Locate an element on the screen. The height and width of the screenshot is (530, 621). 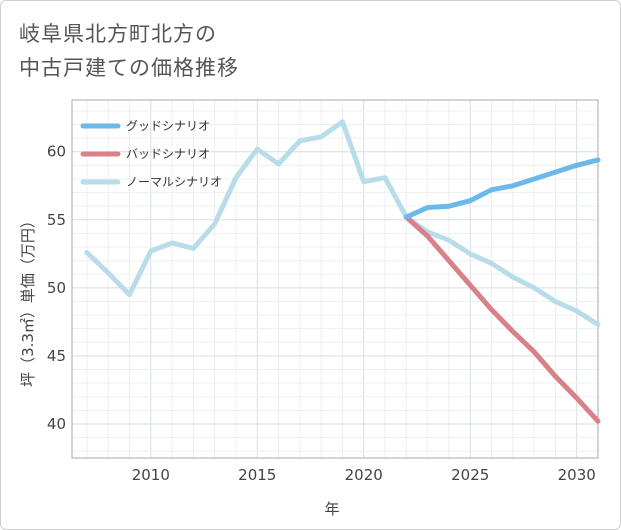
y-tick-label: 40 is located at coordinates (56, 424).